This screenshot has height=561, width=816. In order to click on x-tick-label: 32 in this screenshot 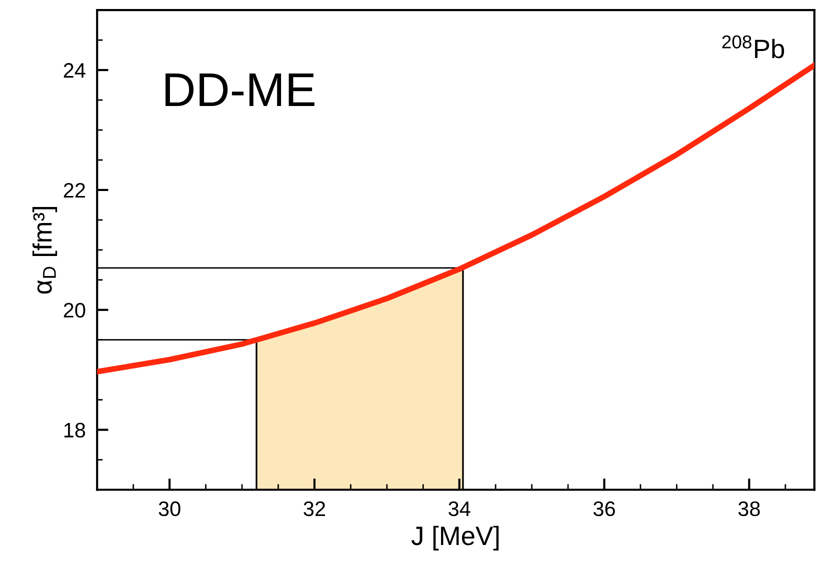, I will do `click(314, 508)`.